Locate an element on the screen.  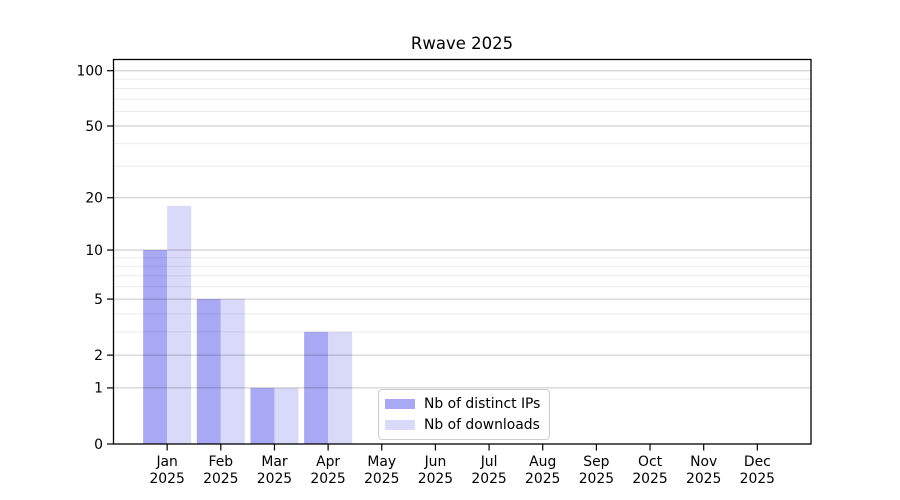
legend-label-distinct-ips: Nb of distinct IPs is located at coordinates (482, 404).